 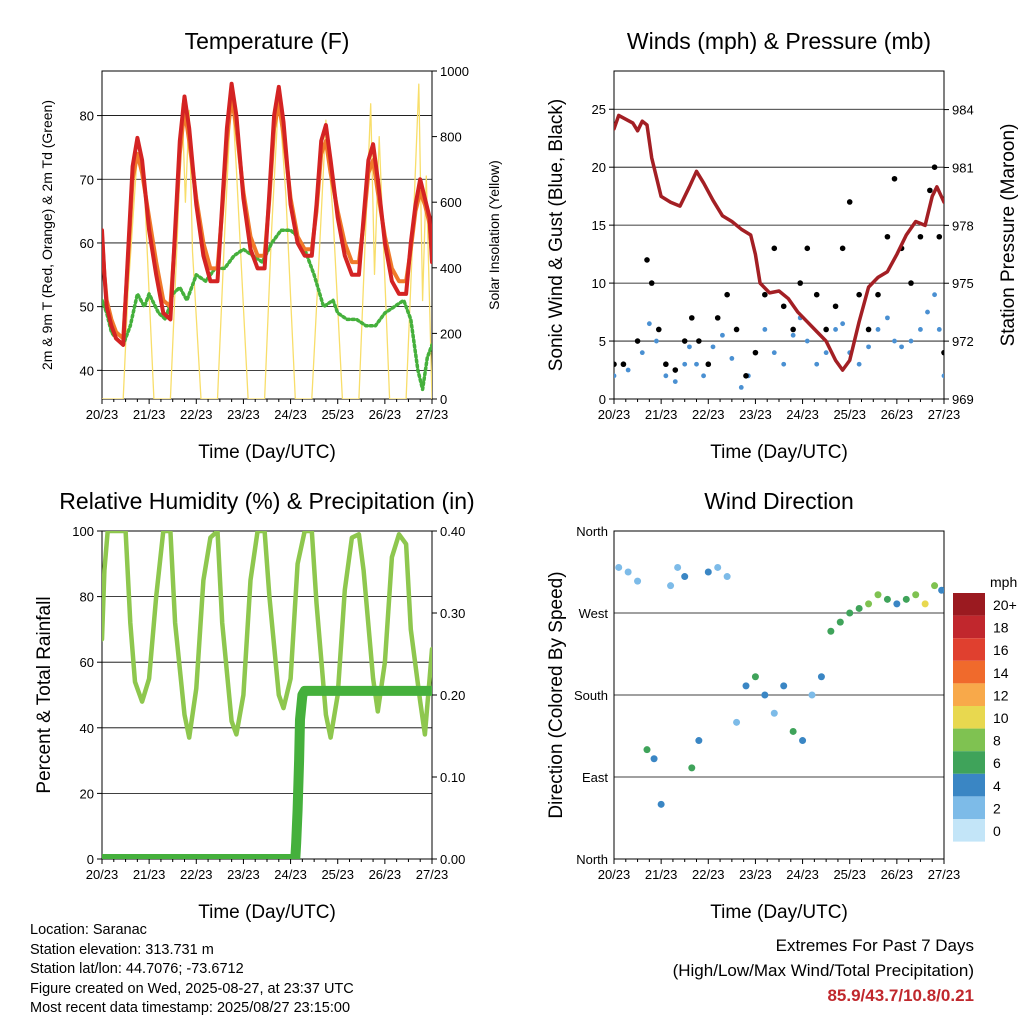 I want to click on y-right-tick-label: 0.10, so click(x=452, y=777).